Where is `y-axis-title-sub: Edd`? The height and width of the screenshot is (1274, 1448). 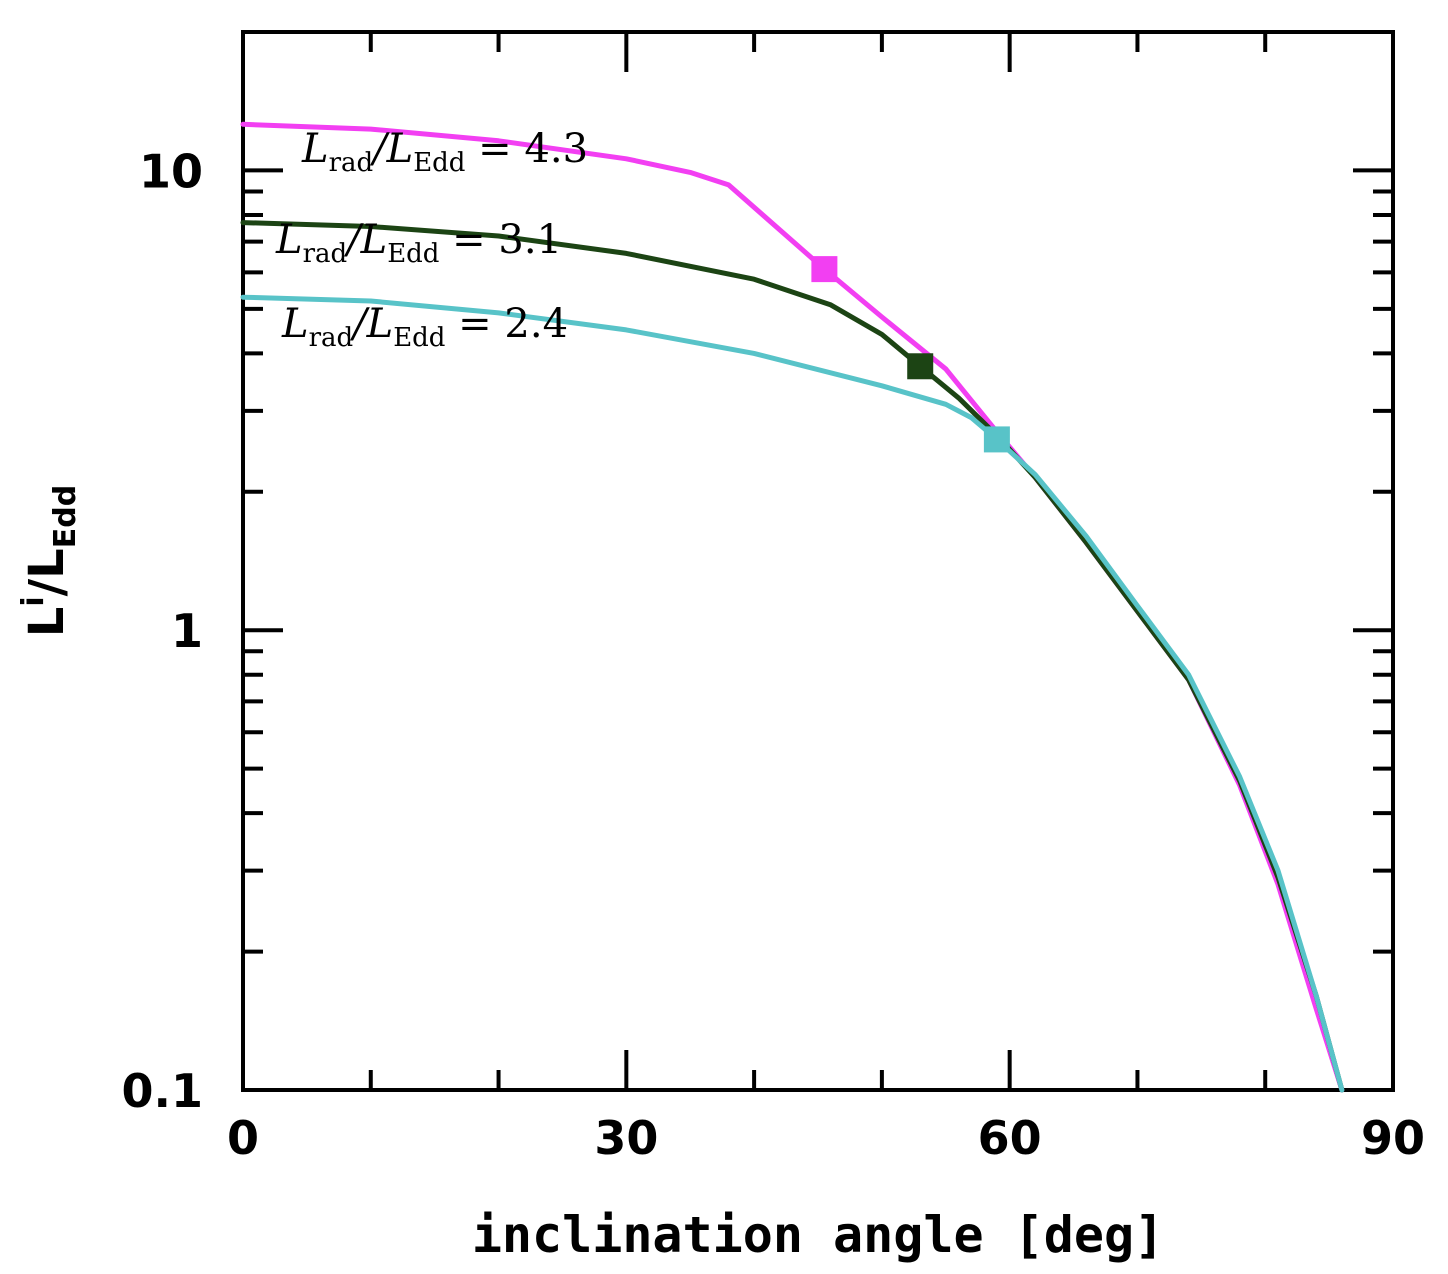 y-axis-title-sub: Edd is located at coordinates (65, 516).